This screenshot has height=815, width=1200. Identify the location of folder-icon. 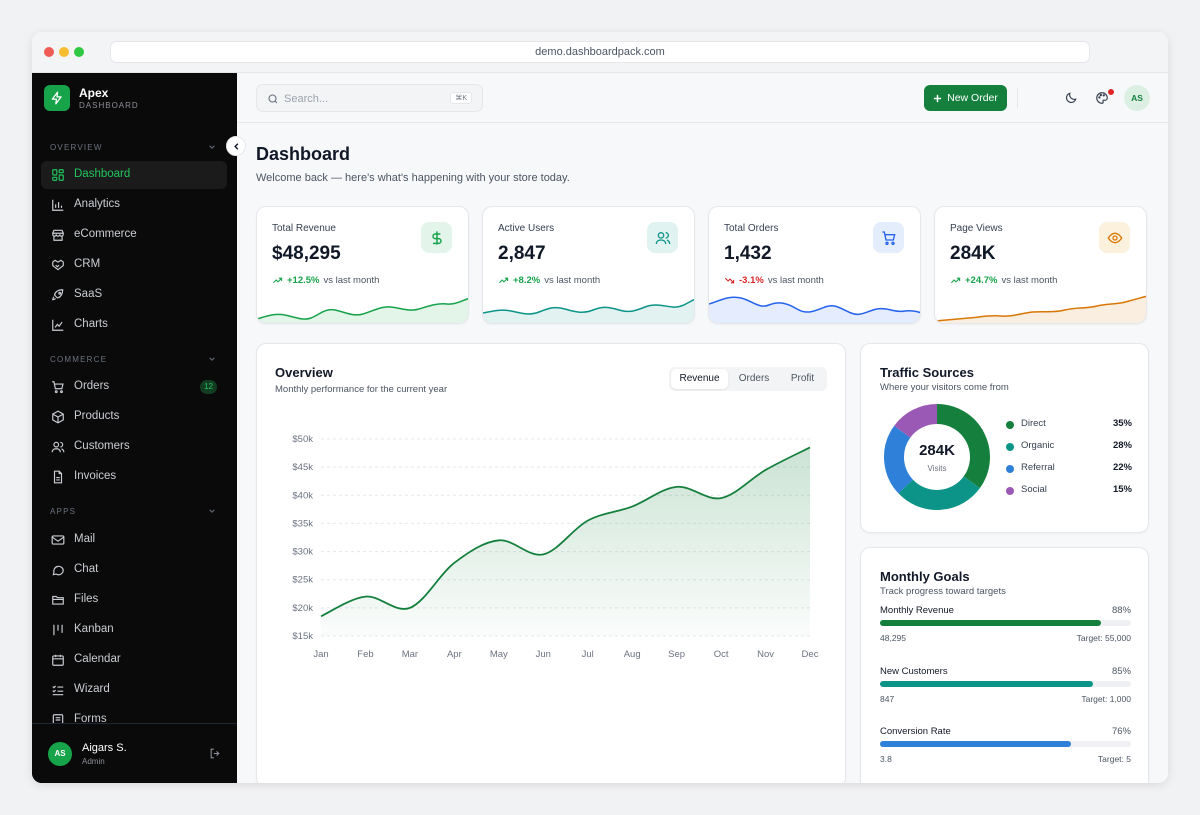
(58, 600).